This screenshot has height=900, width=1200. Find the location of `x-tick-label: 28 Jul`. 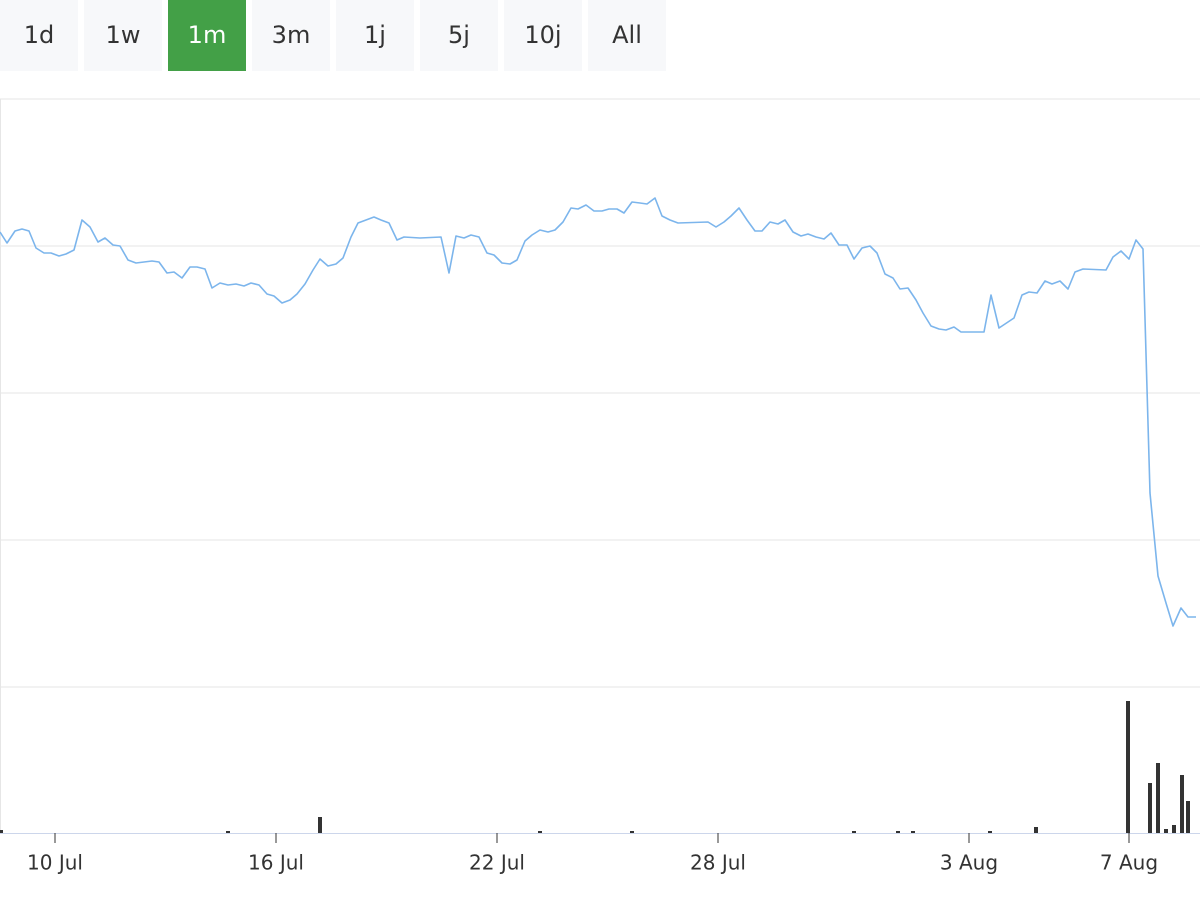

x-tick-label: 28 Jul is located at coordinates (718, 863).